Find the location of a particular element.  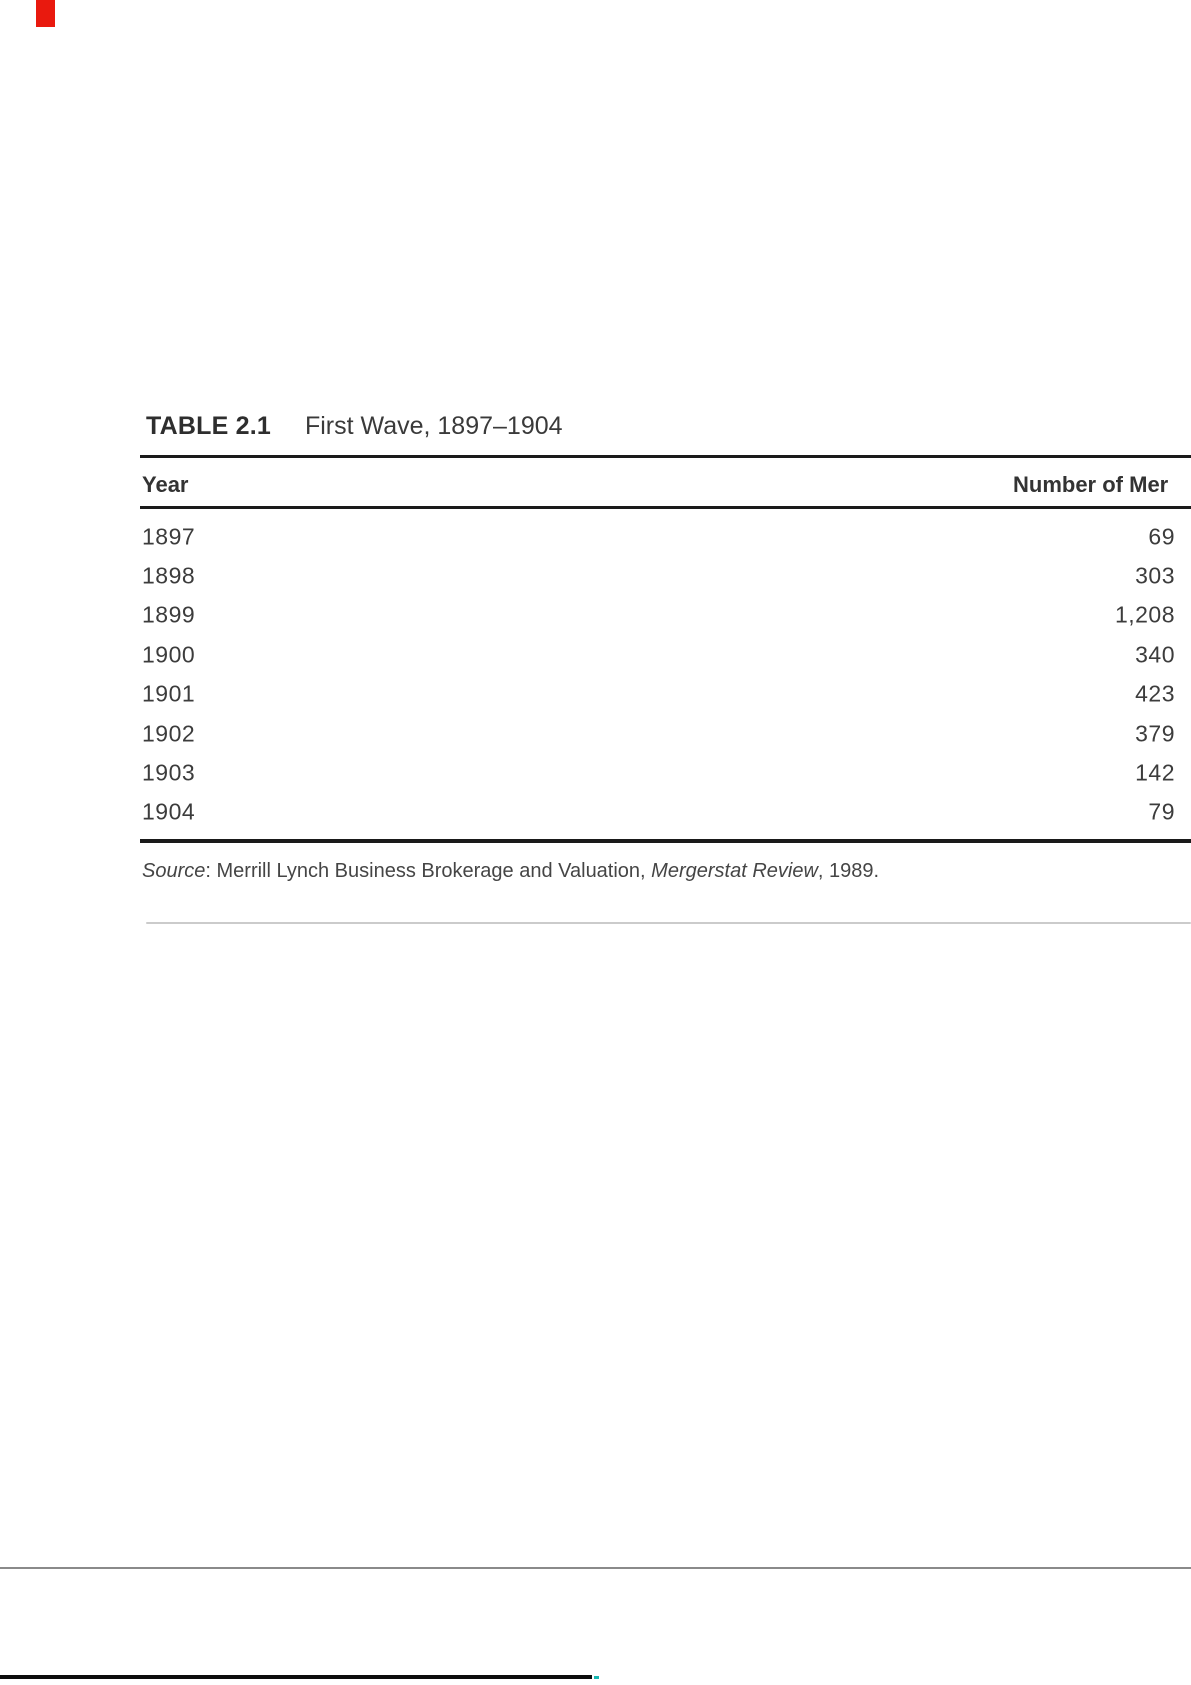

table-header-rule is located at coordinates (665, 507).